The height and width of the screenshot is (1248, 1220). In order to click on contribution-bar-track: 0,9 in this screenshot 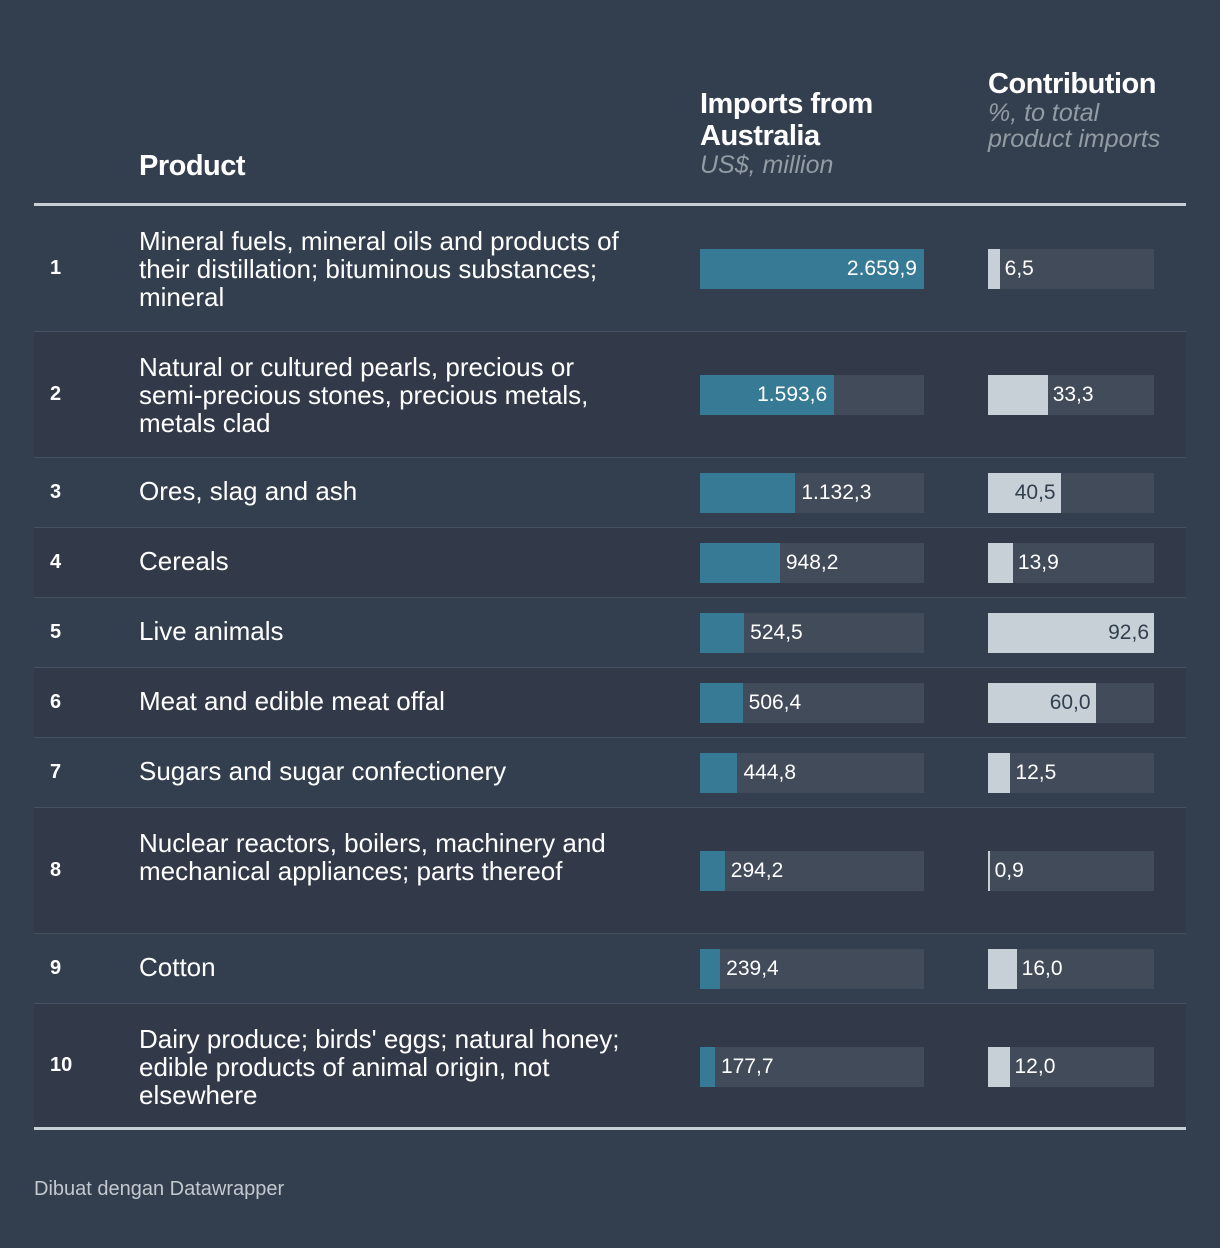, I will do `click(1071, 871)`.